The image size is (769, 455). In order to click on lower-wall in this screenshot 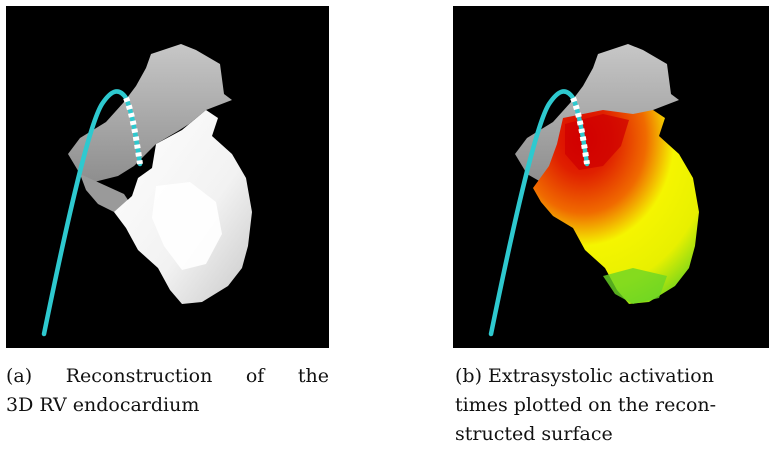, I will do `click(106, 194)`.